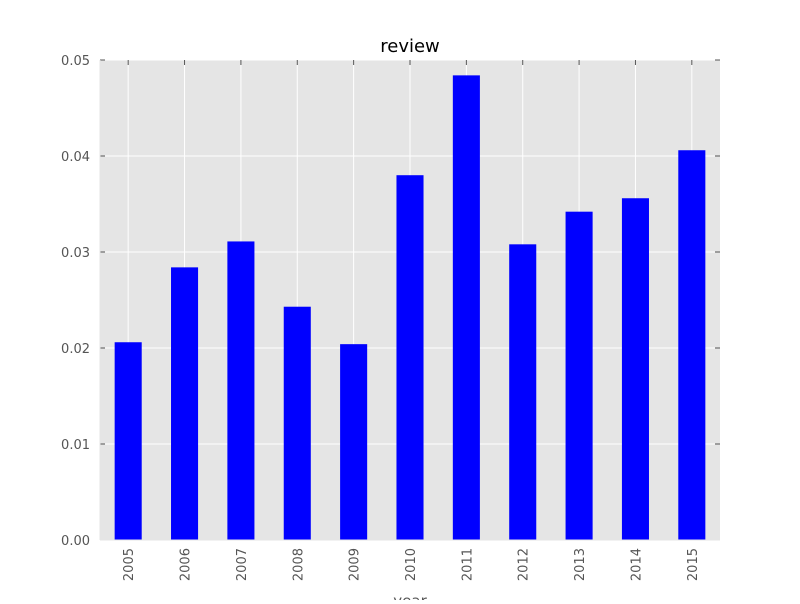  What do you see at coordinates (241, 390) in the screenshot?
I see `bar-2007` at bounding box center [241, 390].